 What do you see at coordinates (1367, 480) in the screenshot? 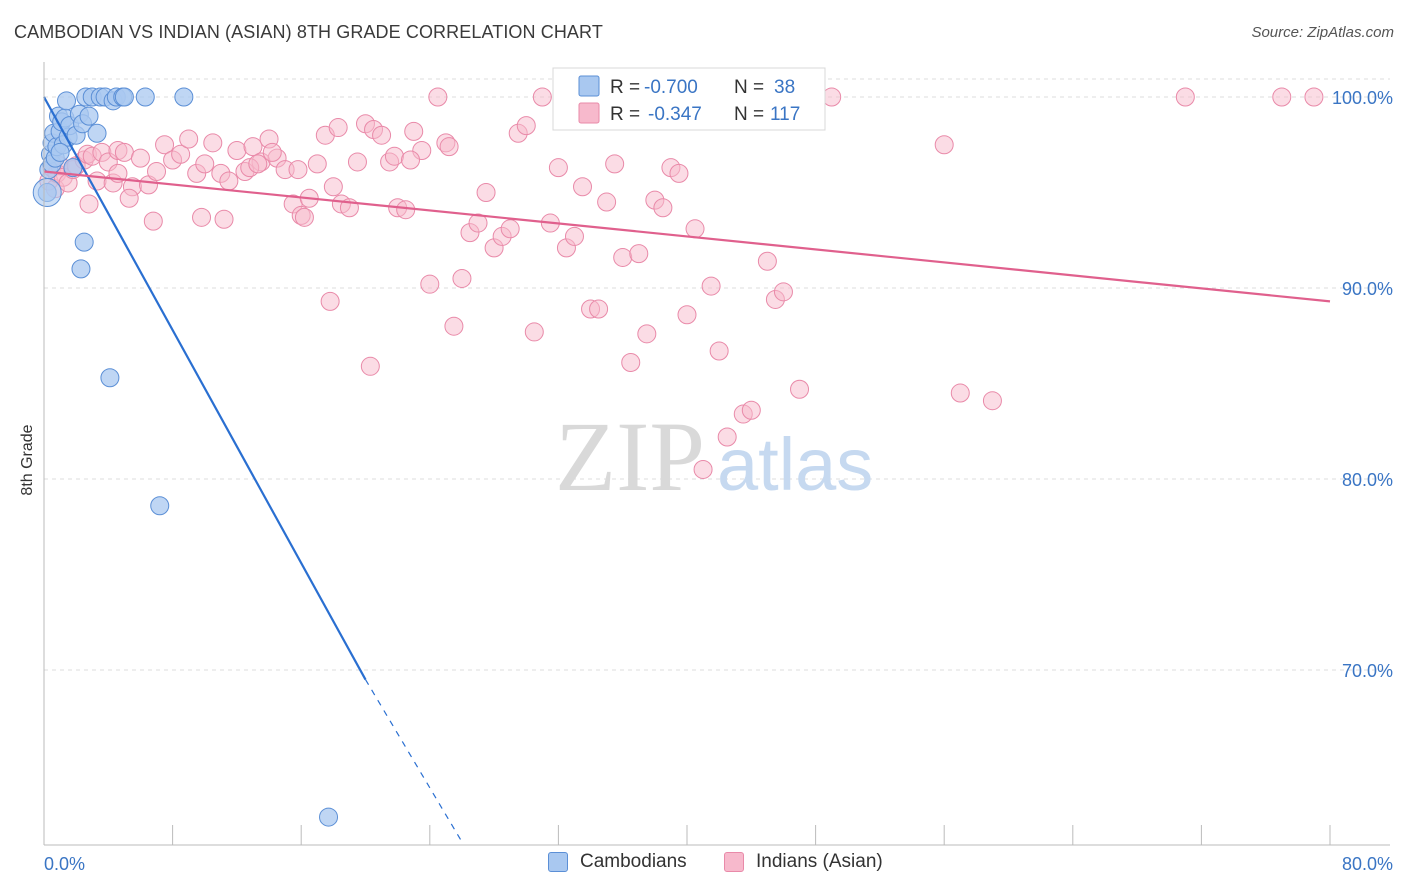
I see `y-tick-label: 80.0%` at bounding box center [1367, 480].